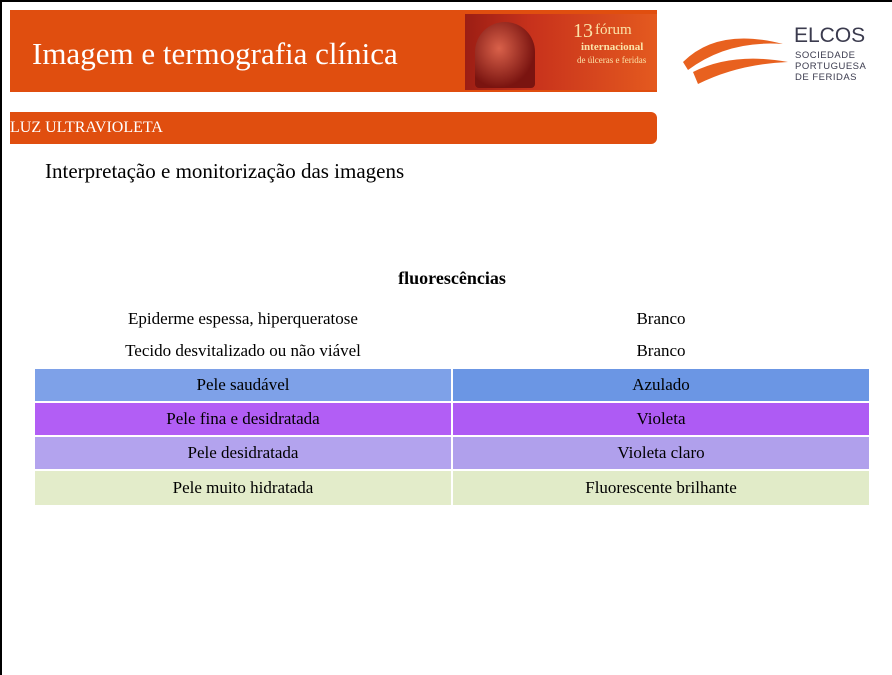 This screenshot has width=892, height=675. Describe the element at coordinates (243, 452) in the screenshot. I see `table-cell: Pele desidratada` at that location.